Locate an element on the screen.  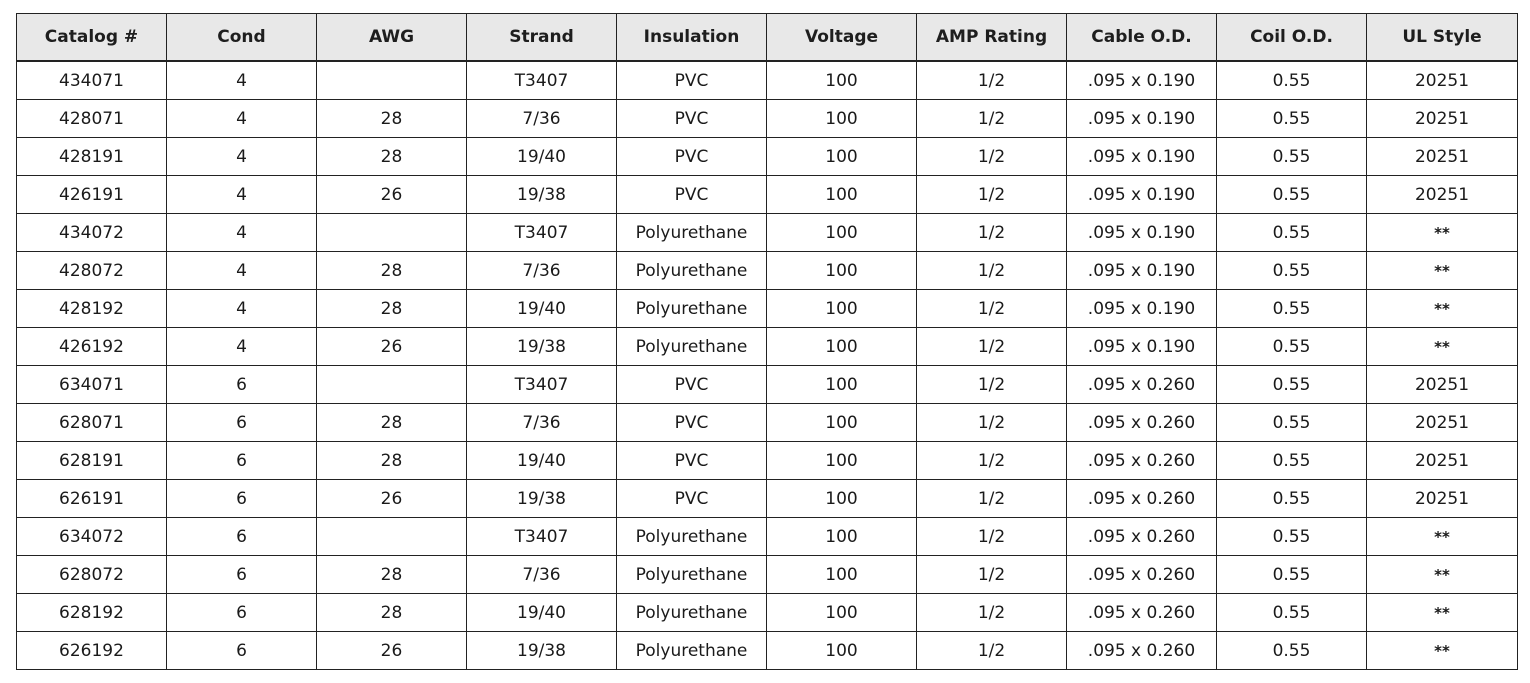
cell-catalog: 634072 is located at coordinates (91, 536).